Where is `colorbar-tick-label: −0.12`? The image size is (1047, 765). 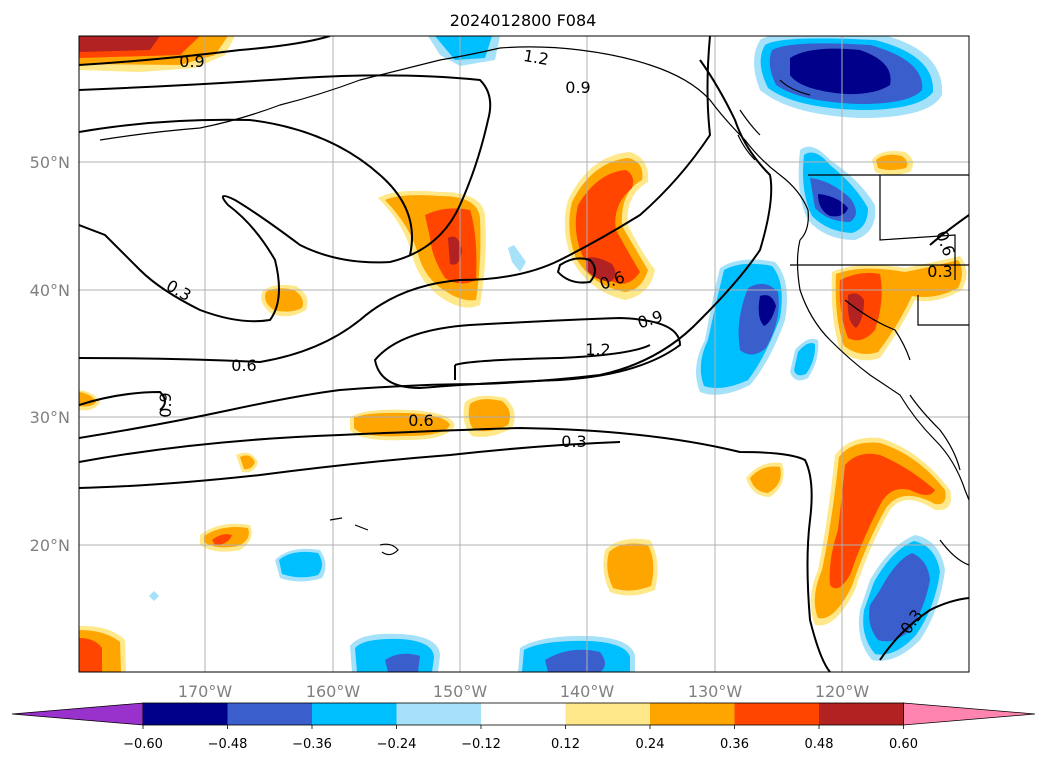 colorbar-tick-label: −0.12 is located at coordinates (481, 744).